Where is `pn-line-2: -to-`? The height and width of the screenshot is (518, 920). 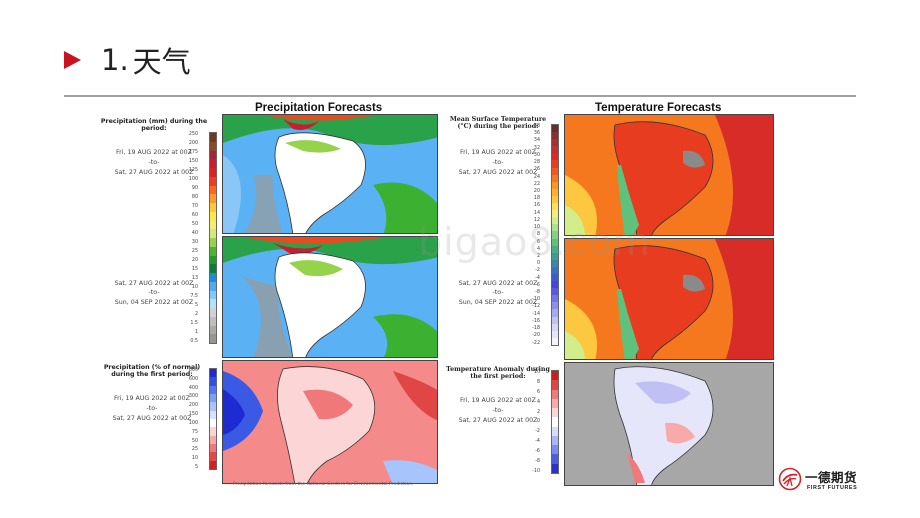 pn-line-2: -to- is located at coordinates (152, 408).